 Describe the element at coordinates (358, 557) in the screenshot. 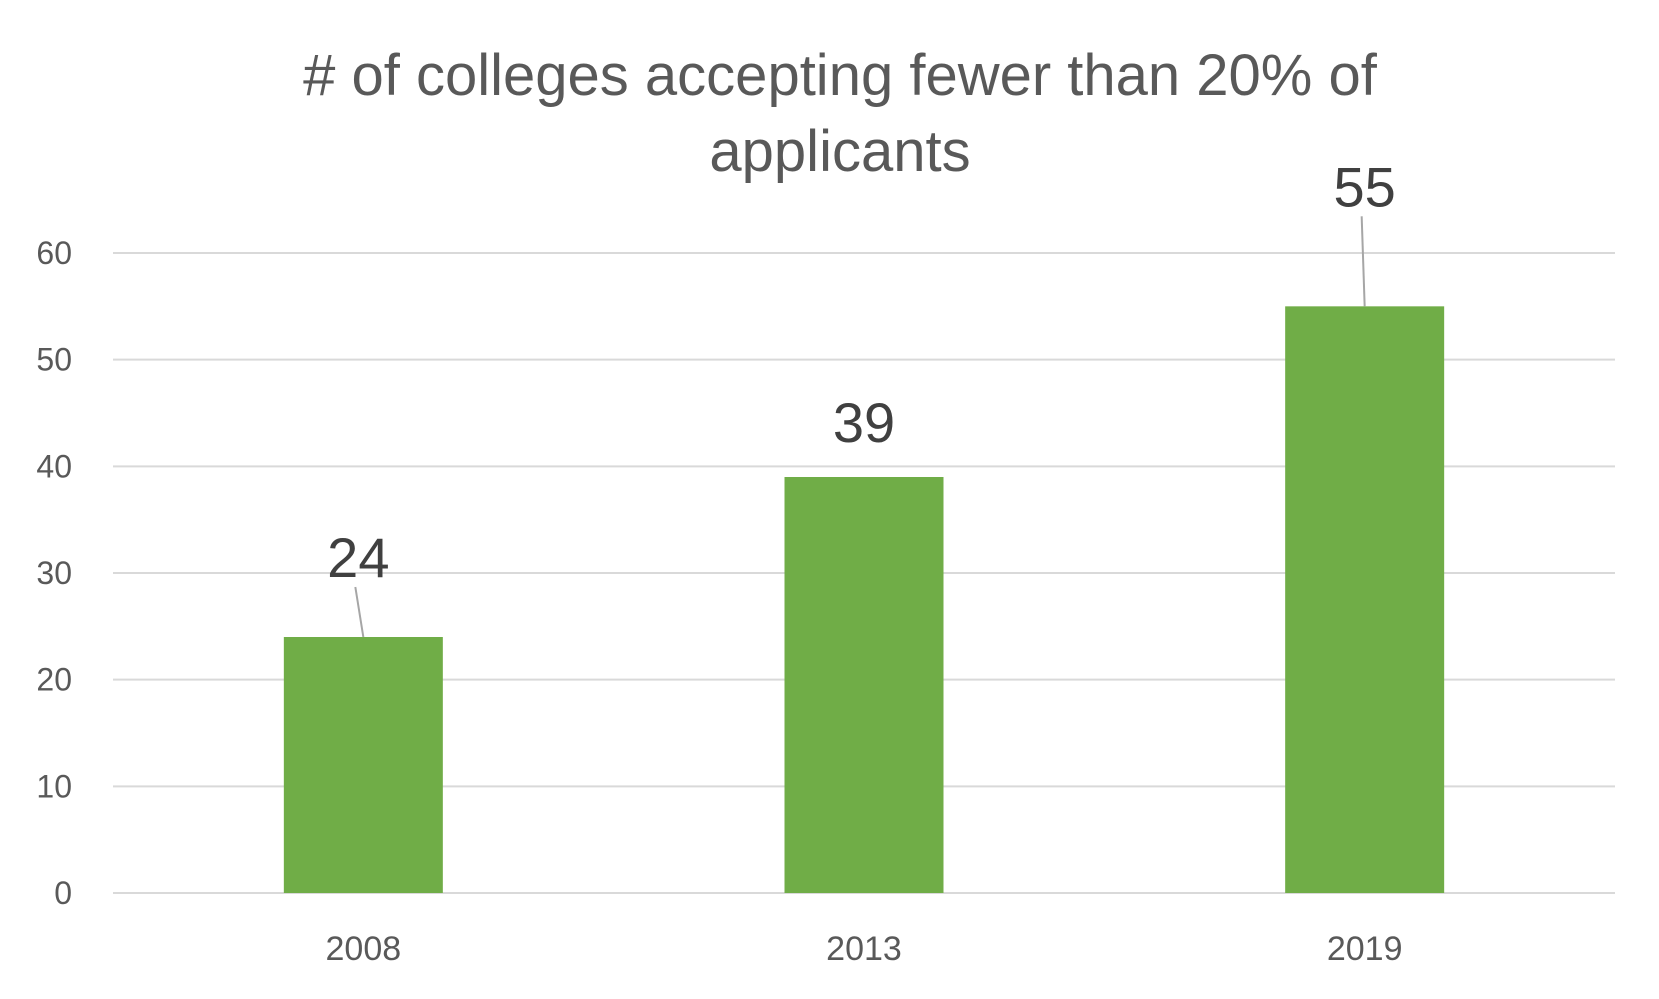

I see `data-label-2008: 24` at that location.